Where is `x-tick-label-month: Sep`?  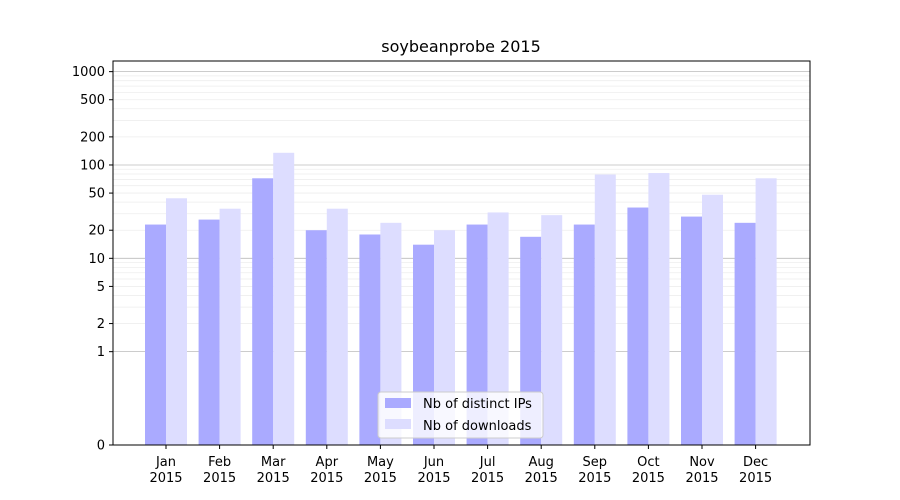 x-tick-label-month: Sep is located at coordinates (595, 462).